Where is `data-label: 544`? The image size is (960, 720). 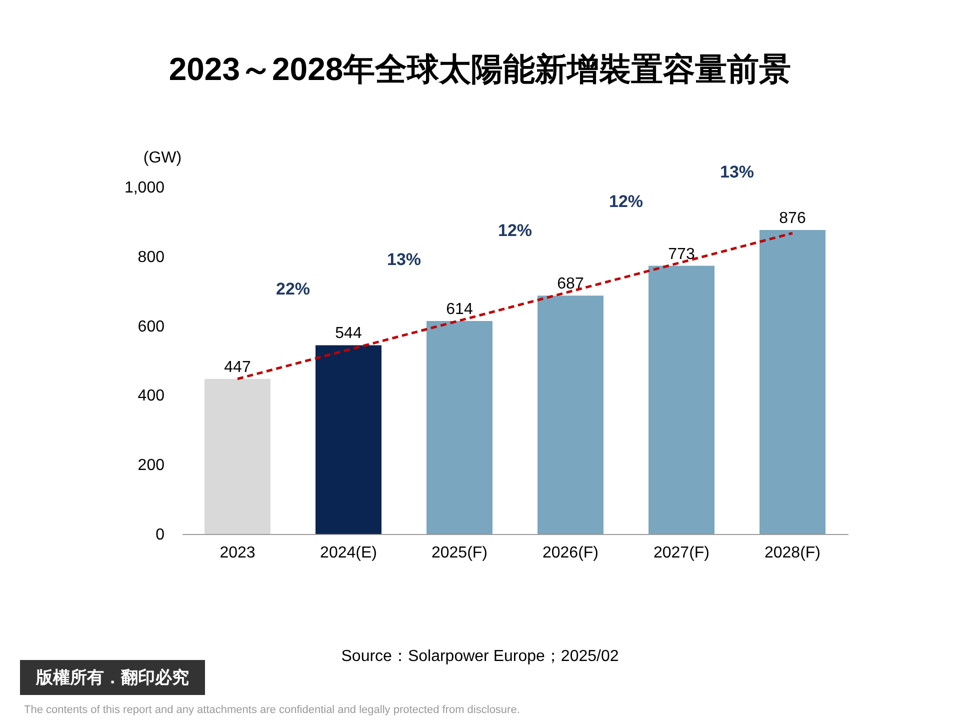
data-label: 544 is located at coordinates (348, 333).